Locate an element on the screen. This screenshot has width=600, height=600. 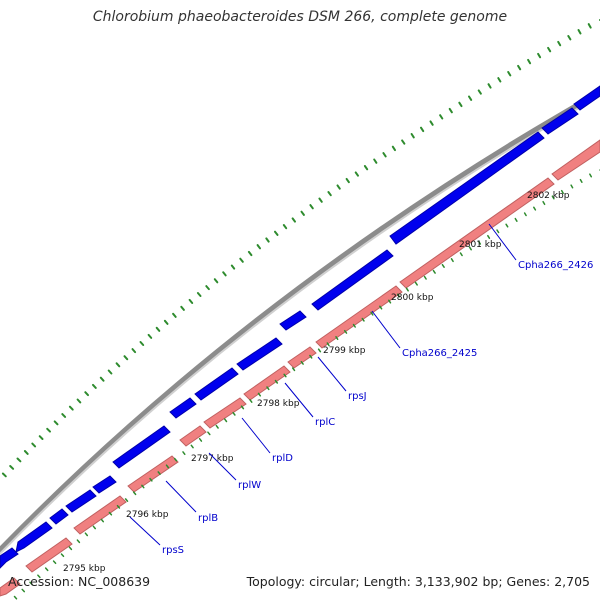
gene-label-rpsJ: rpsJ is located at coordinates (357, 396).